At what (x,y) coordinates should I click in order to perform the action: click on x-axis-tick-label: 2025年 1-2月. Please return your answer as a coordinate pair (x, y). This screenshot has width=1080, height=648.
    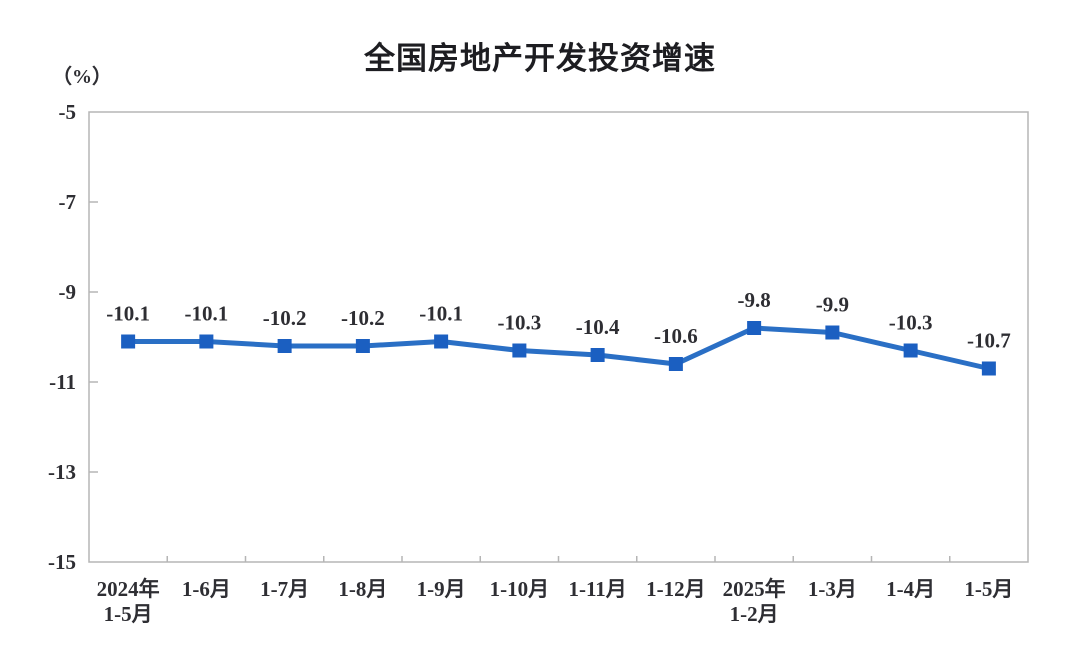
    Looking at the image, I should click on (754, 601).